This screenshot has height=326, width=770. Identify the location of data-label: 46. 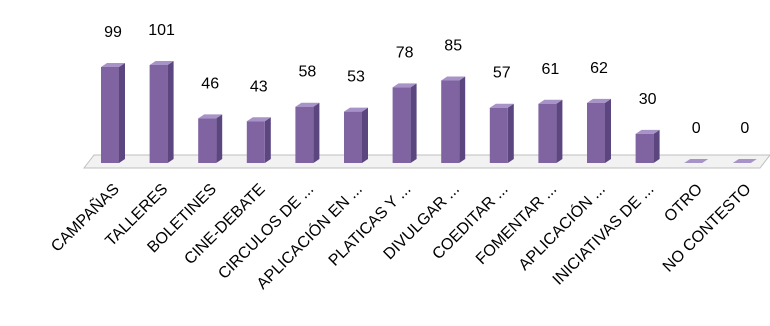
(210, 83).